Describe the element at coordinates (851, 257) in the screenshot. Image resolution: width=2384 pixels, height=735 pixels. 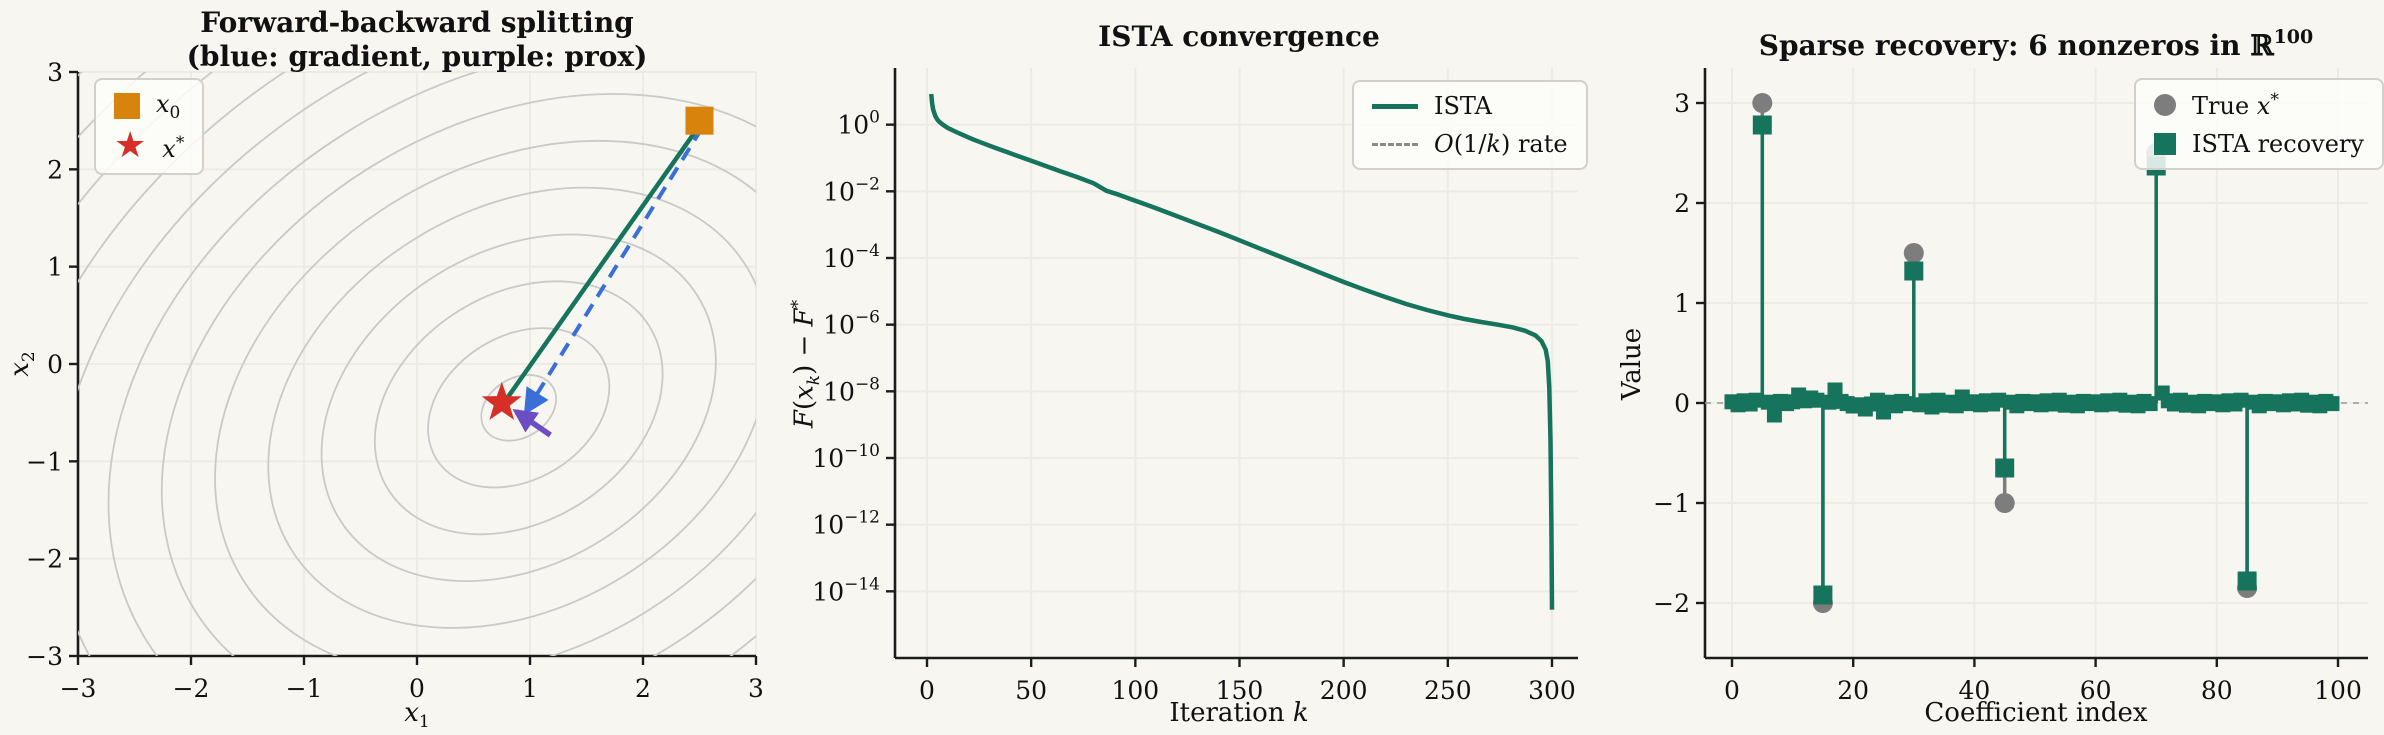
I see `svg-text: 10−4` at that location.